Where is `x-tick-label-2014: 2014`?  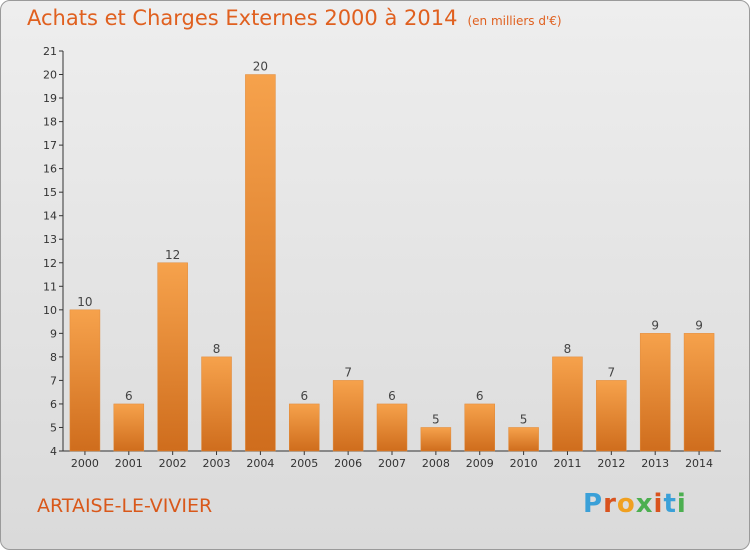 x-tick-label-2014: 2014 is located at coordinates (699, 463).